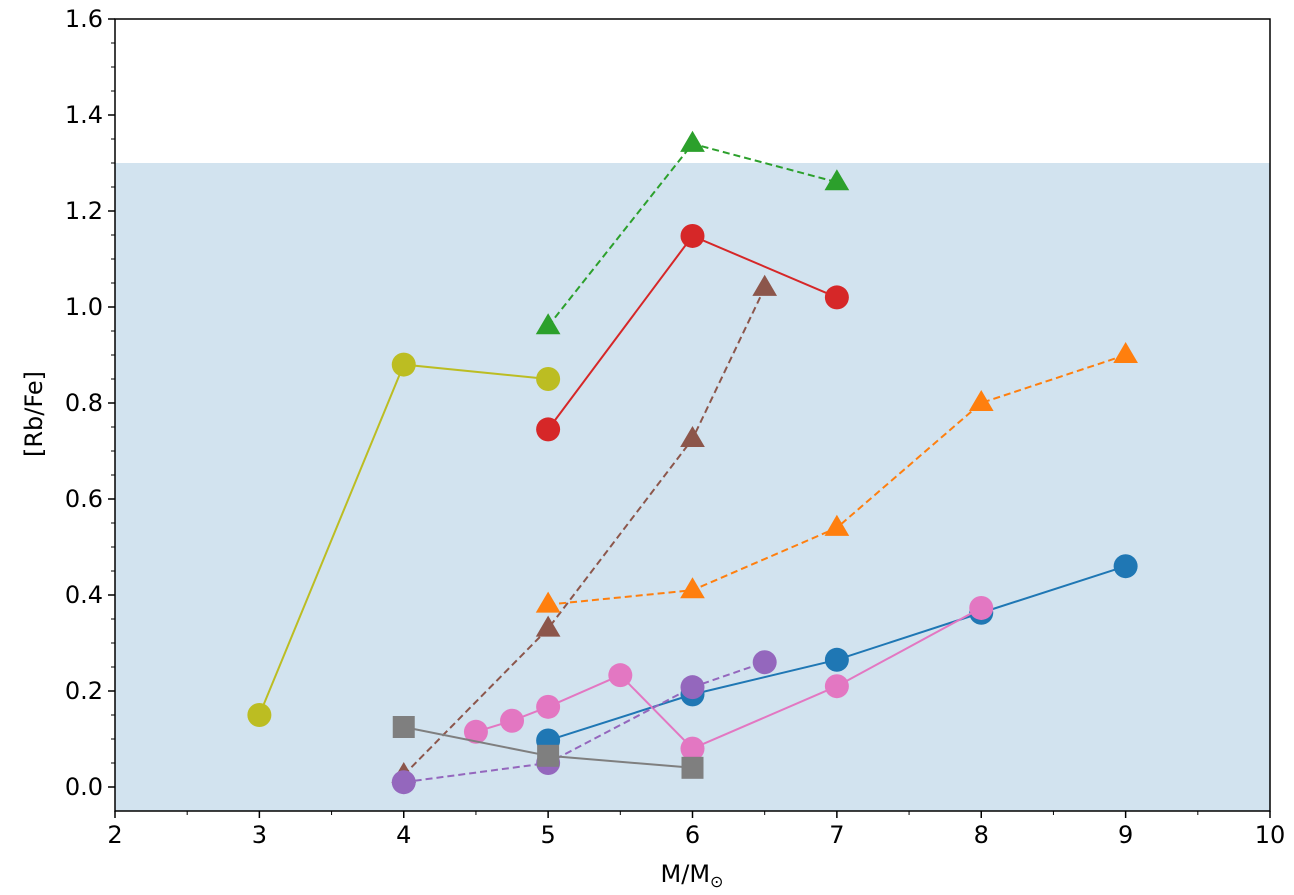 This screenshot has width=1294, height=895. What do you see at coordinates (403, 835) in the screenshot?
I see `x-tick-label-3: 4` at bounding box center [403, 835].